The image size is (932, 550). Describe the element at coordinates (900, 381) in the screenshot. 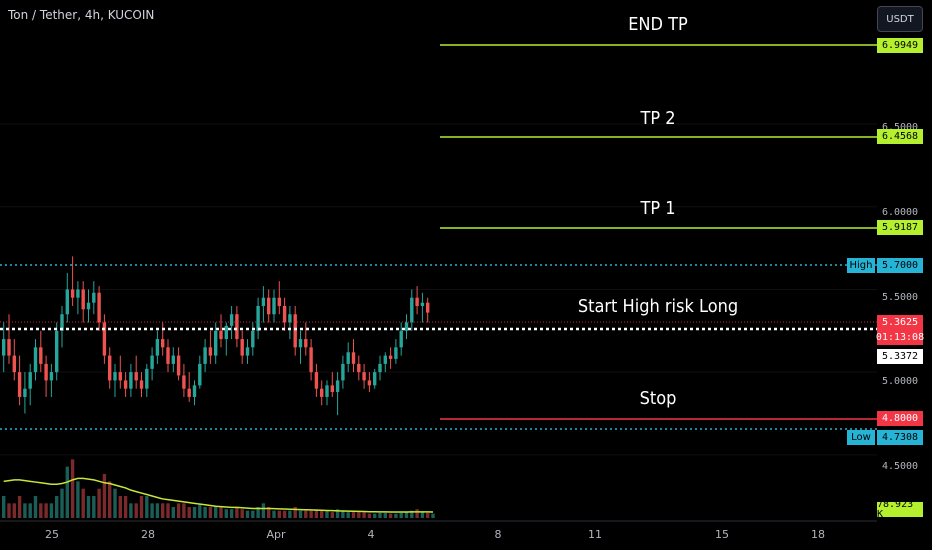

I see `price-tick: 5.0000` at that location.